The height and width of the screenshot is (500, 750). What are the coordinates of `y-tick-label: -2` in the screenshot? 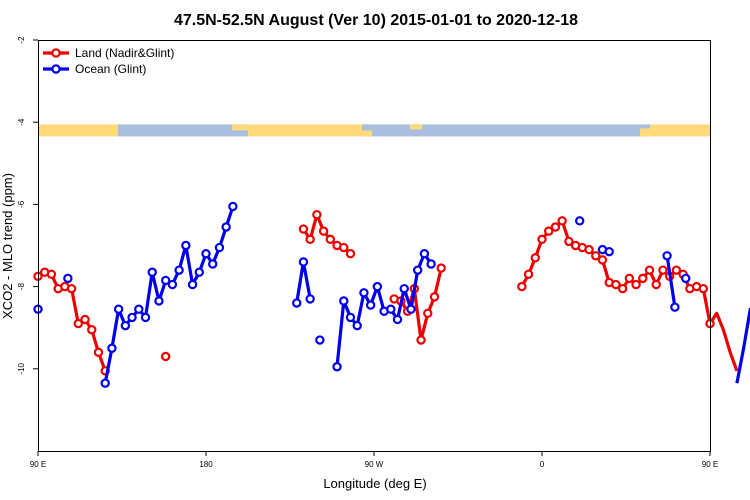 It's located at (21, 40).